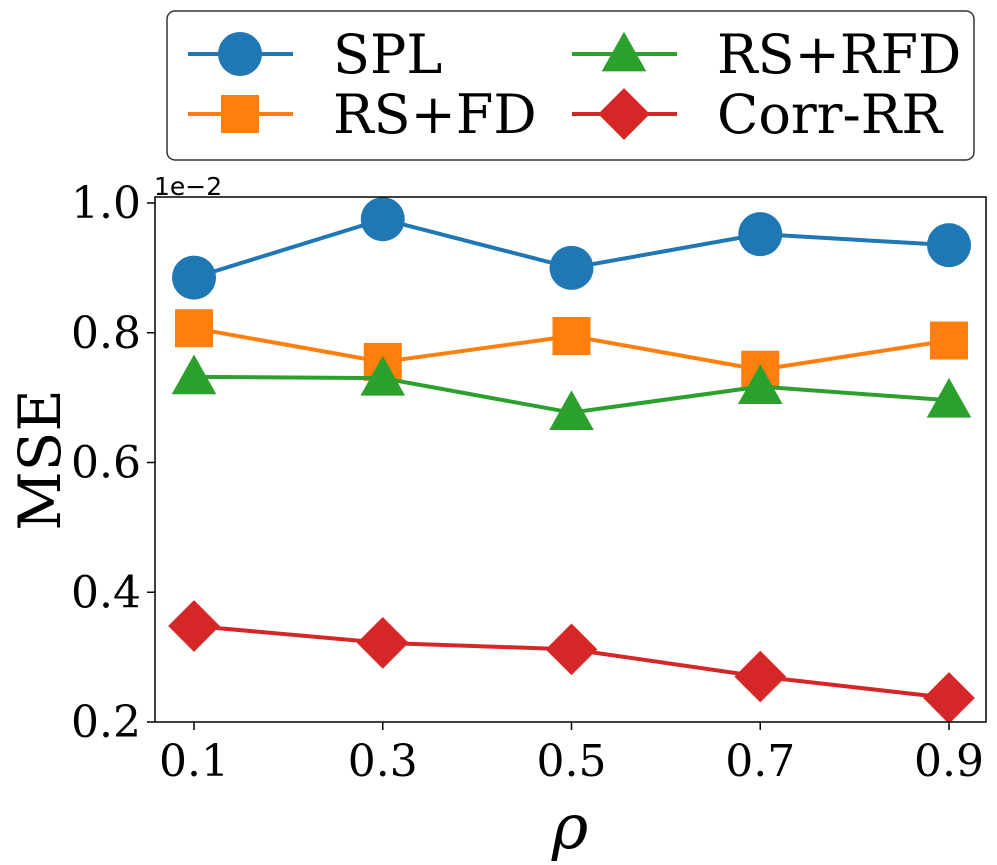 This screenshot has width=997, height=865. I want to click on legend-marker-rs-fd, so click(240, 114).